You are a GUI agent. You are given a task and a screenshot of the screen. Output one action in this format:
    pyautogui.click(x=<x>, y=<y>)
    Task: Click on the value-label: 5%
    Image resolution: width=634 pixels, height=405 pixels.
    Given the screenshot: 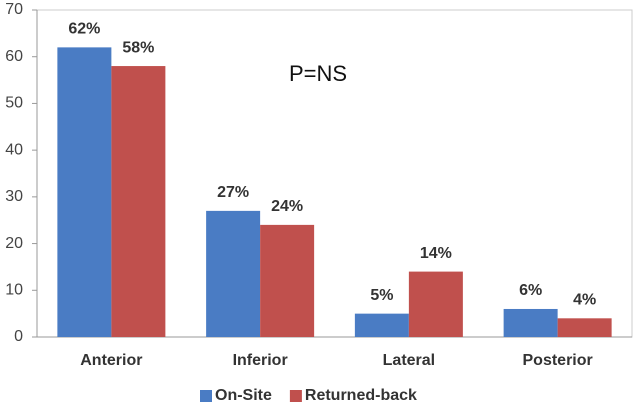 What is the action you would take?
    pyautogui.click(x=381, y=295)
    